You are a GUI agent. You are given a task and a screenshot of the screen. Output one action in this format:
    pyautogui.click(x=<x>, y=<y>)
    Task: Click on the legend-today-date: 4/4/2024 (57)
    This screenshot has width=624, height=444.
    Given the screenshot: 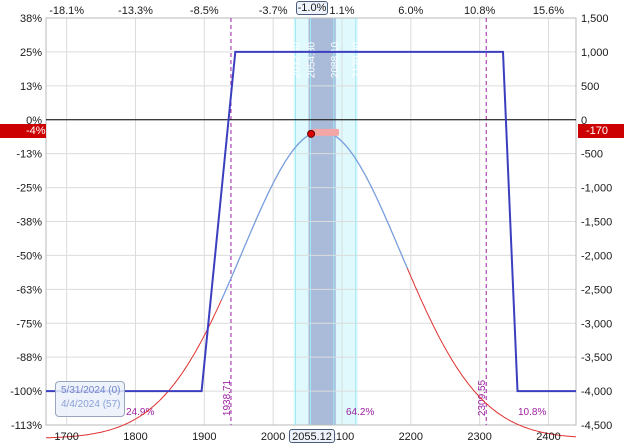 What is the action you would take?
    pyautogui.click(x=91, y=404)
    